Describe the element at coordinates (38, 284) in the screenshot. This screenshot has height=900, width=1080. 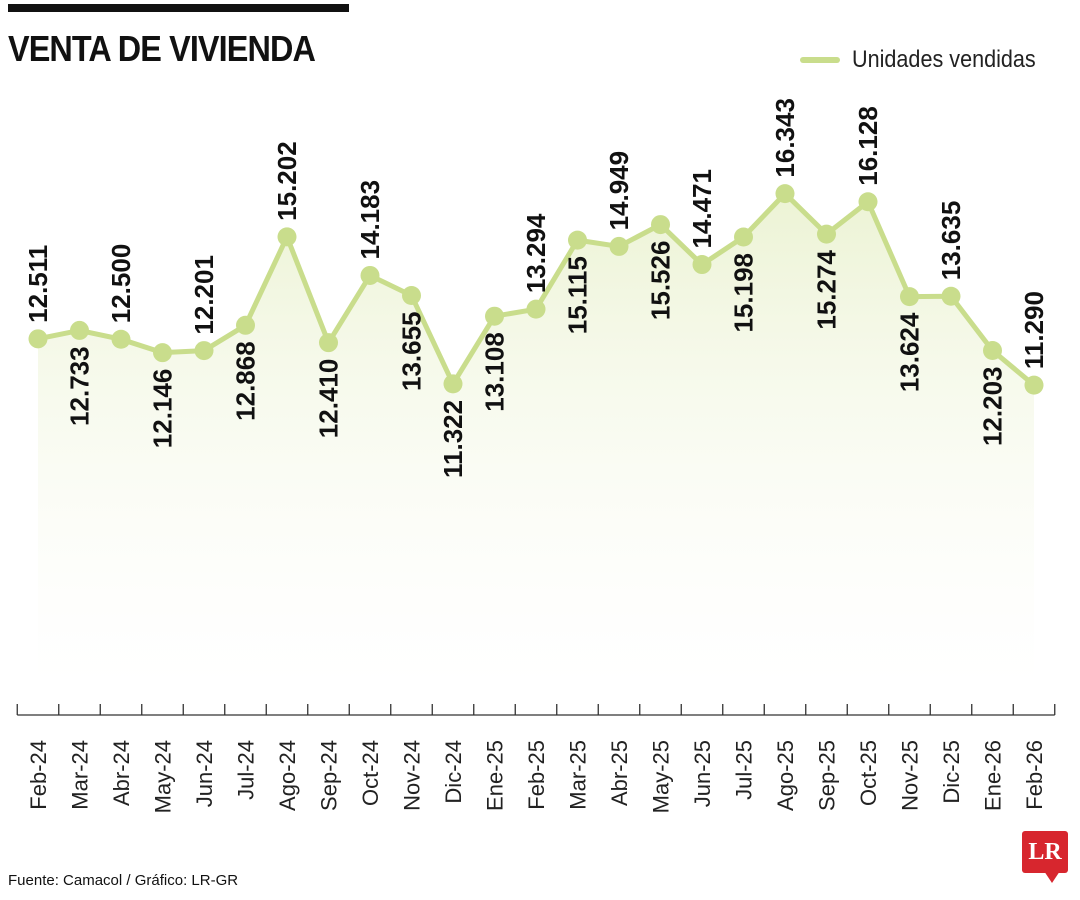
I see `data-label: 12.511` at that location.